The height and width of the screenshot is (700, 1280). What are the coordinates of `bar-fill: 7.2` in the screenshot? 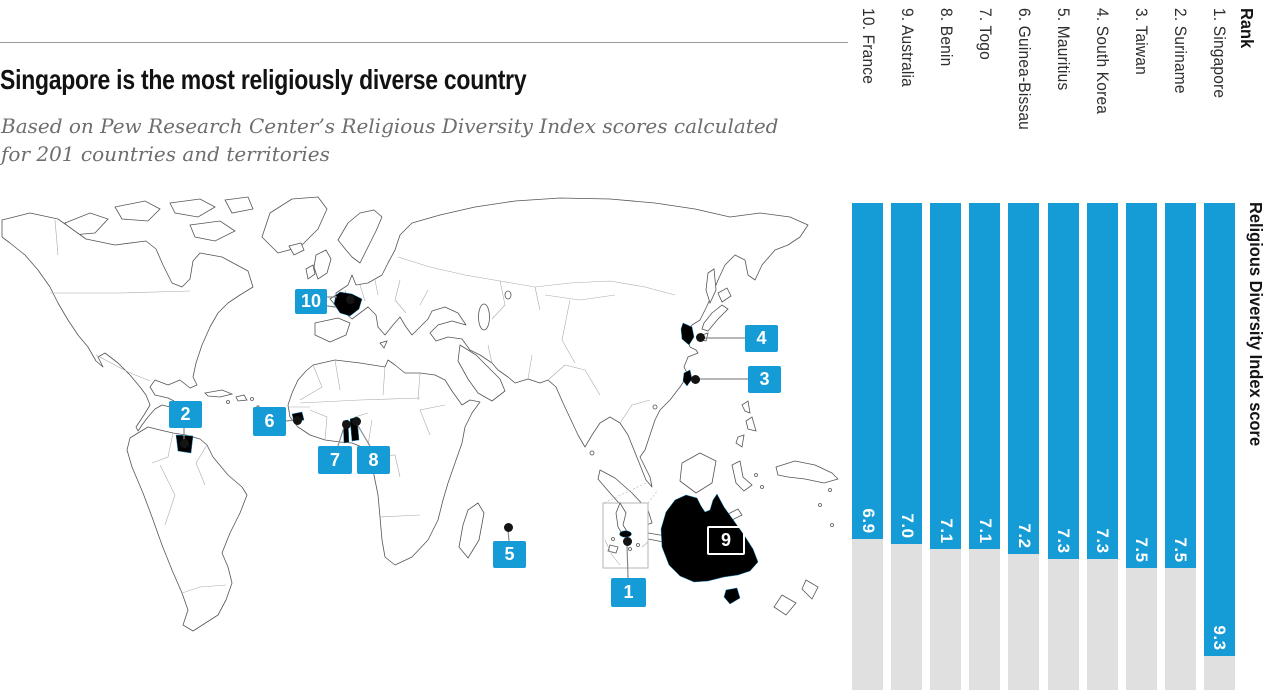 It's located at (1024, 378).